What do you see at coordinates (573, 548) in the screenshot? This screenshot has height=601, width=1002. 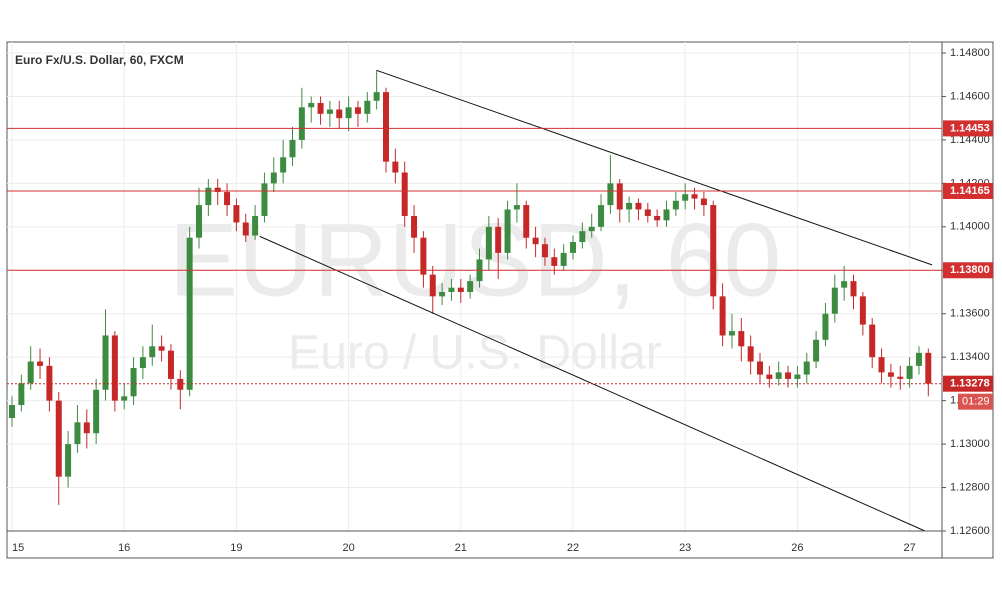 I see `x-tick-label: 22` at bounding box center [573, 548].